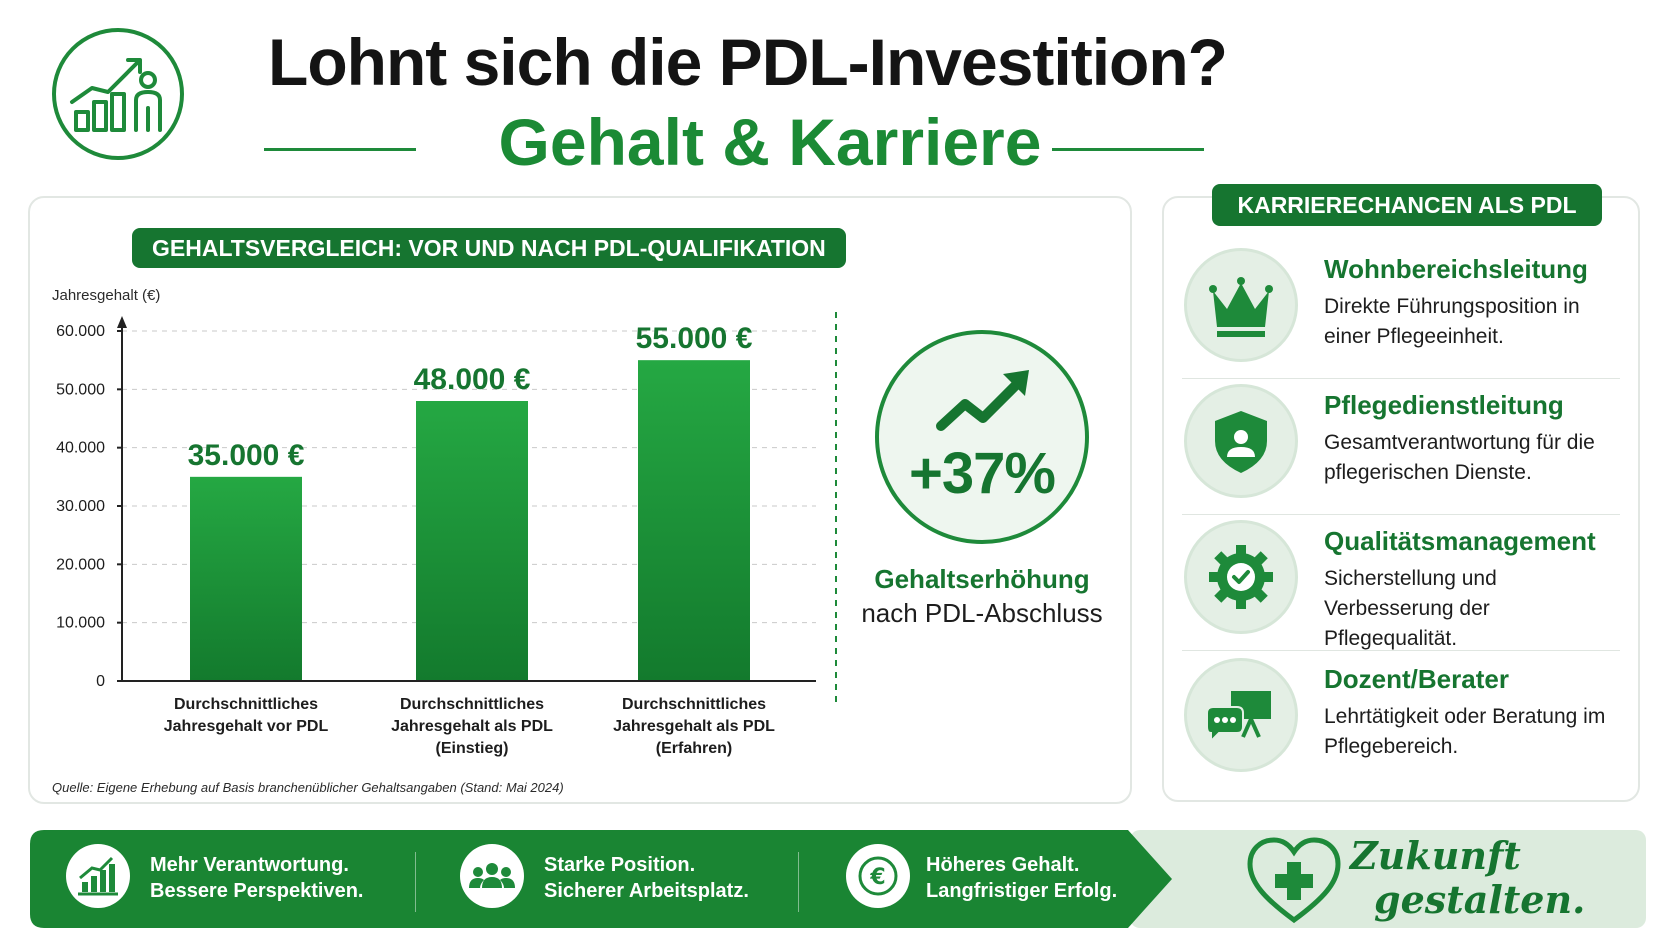 This screenshot has width=1672, height=941. Describe the element at coordinates (694, 748) in the screenshot. I see `x-tick-label: (Erfahren)` at that location.